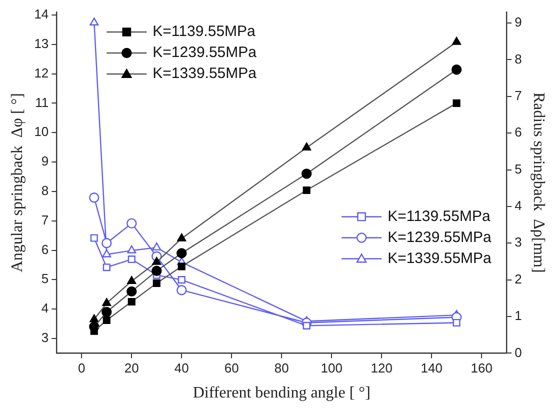  What do you see at coordinates (45, 278) in the screenshot?
I see `y-tick-label: 5` at bounding box center [45, 278].